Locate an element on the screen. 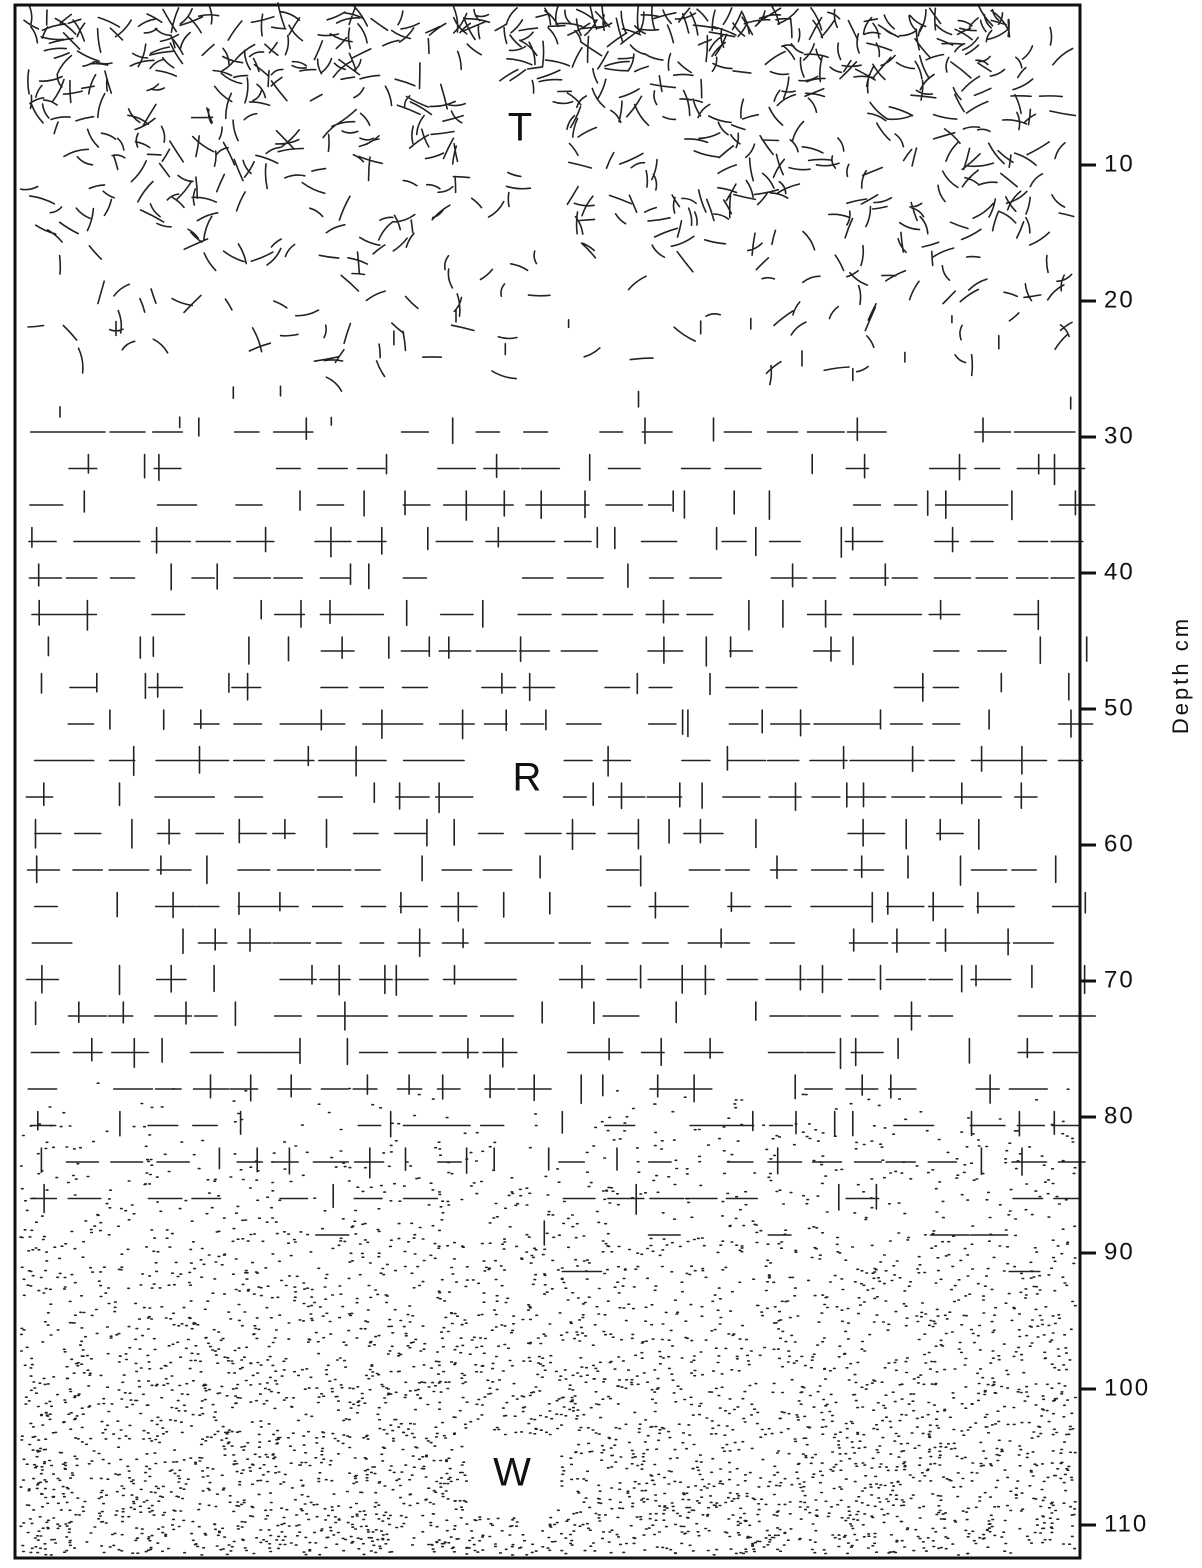 The height and width of the screenshot is (1568, 1202). tick-label: 40 is located at coordinates (1119, 571).